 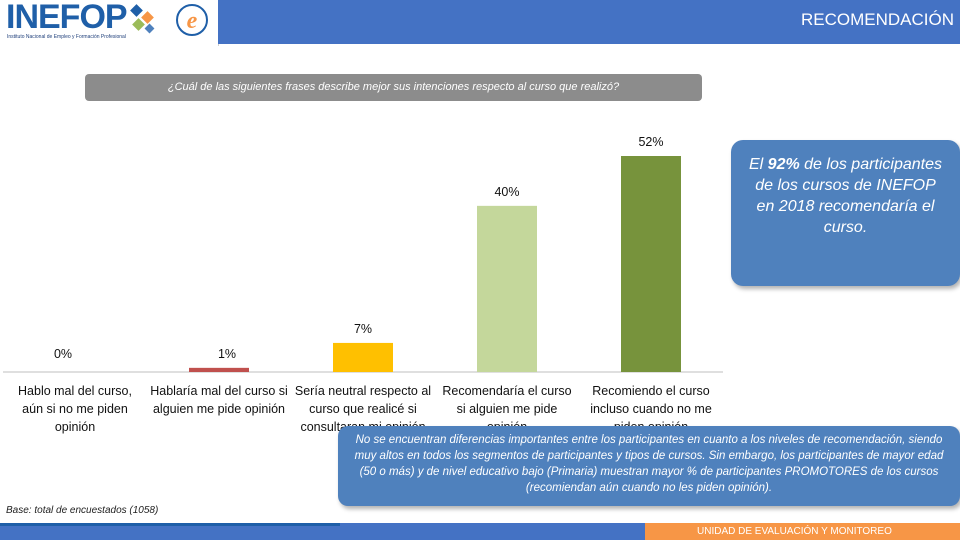 I want to click on value-label-5: 52%, so click(x=650, y=142).